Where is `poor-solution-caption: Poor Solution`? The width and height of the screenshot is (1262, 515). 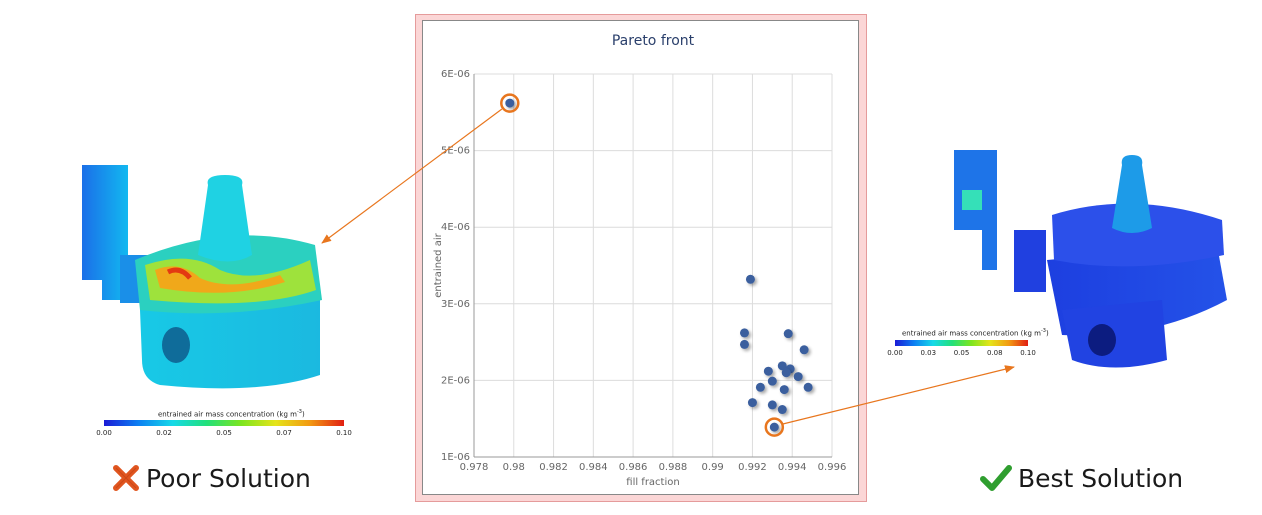
poor-solution-caption: Poor Solution is located at coordinates (211, 478).